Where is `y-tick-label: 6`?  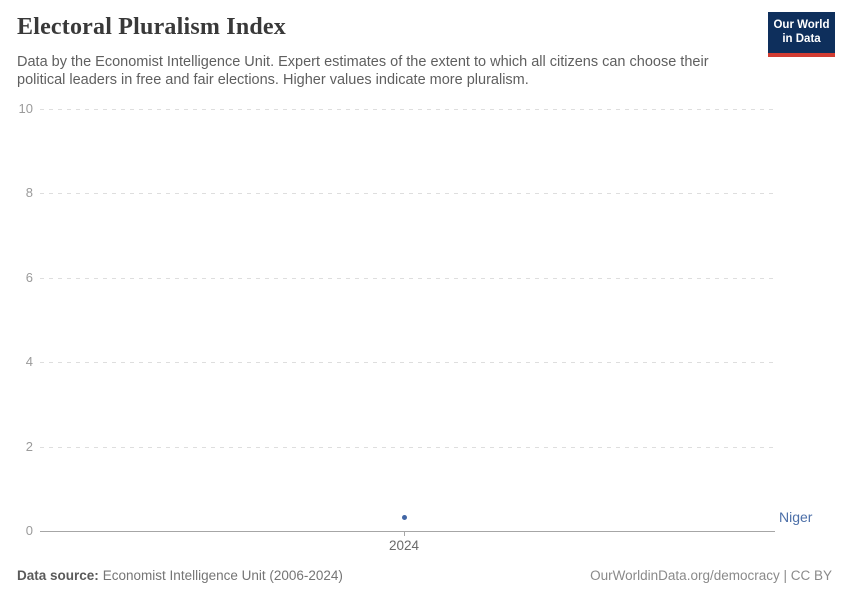 y-tick-label: 6 is located at coordinates (29, 277).